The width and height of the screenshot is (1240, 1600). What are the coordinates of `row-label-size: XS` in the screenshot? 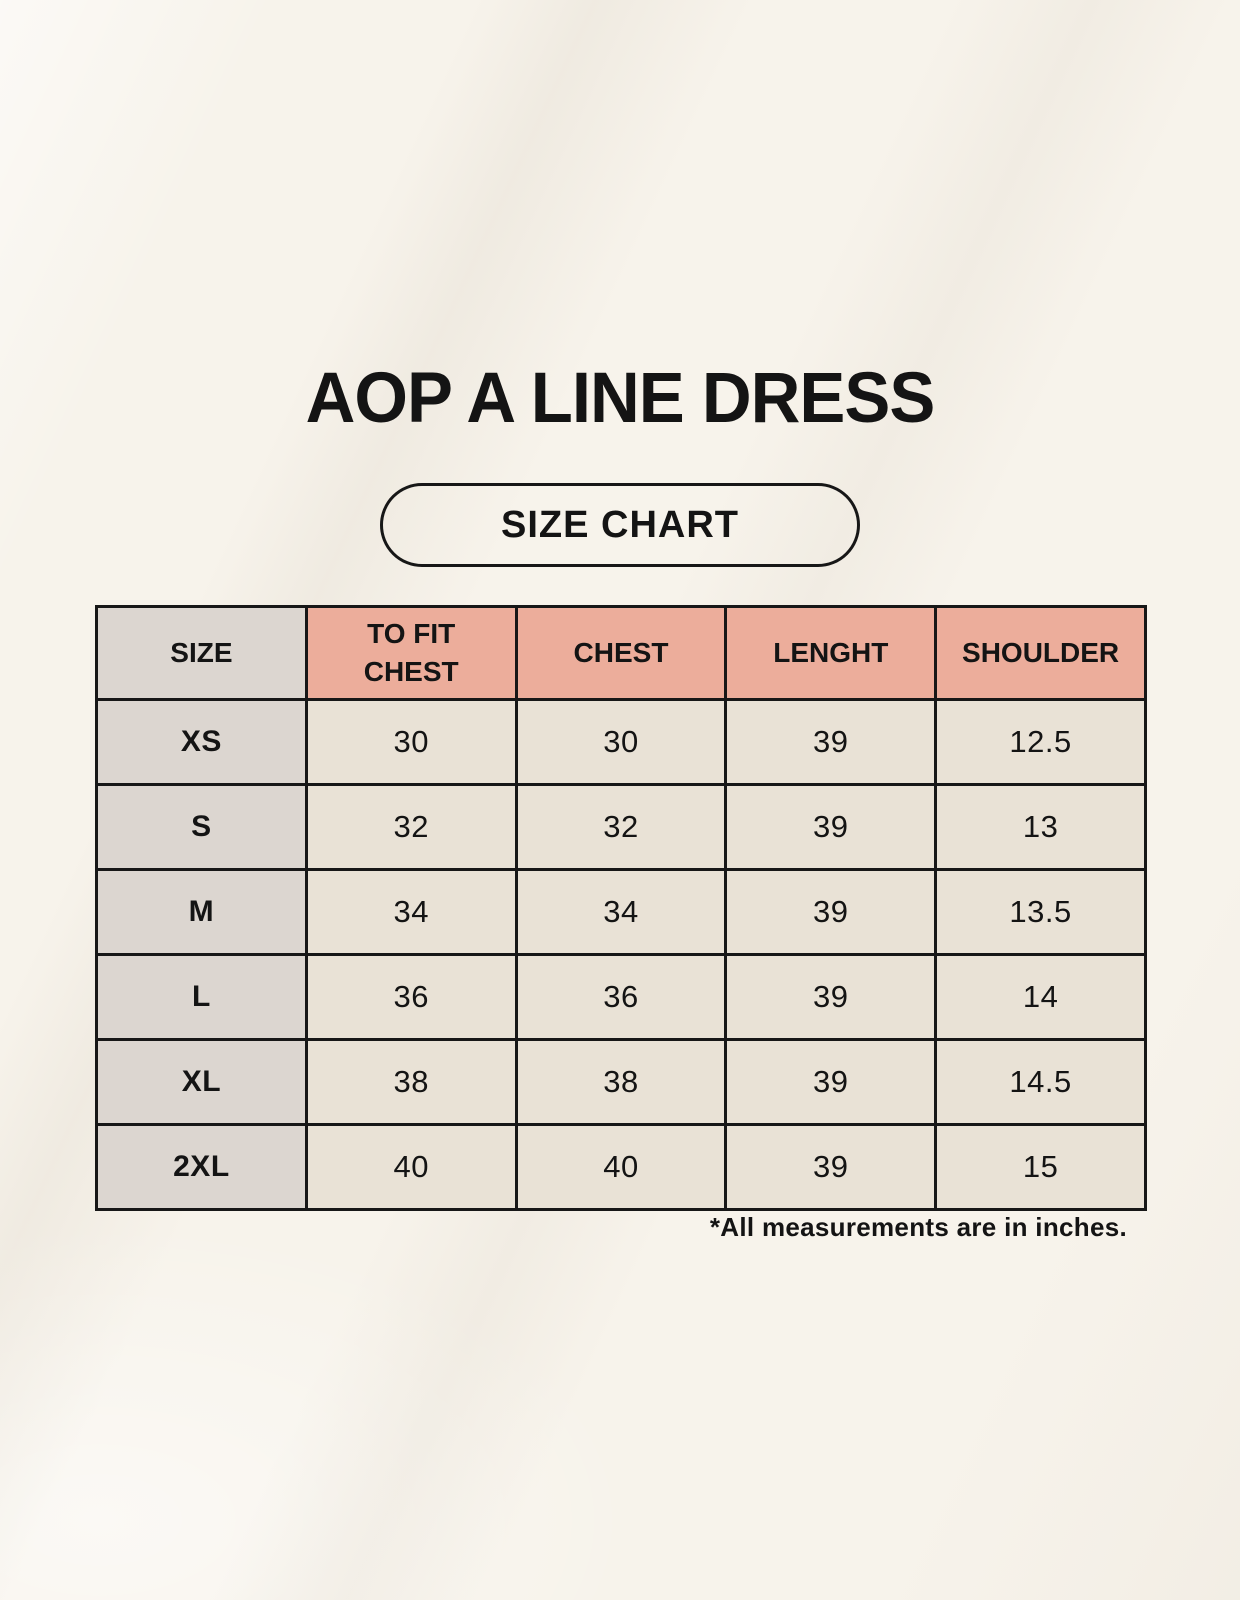 It's located at (201, 742).